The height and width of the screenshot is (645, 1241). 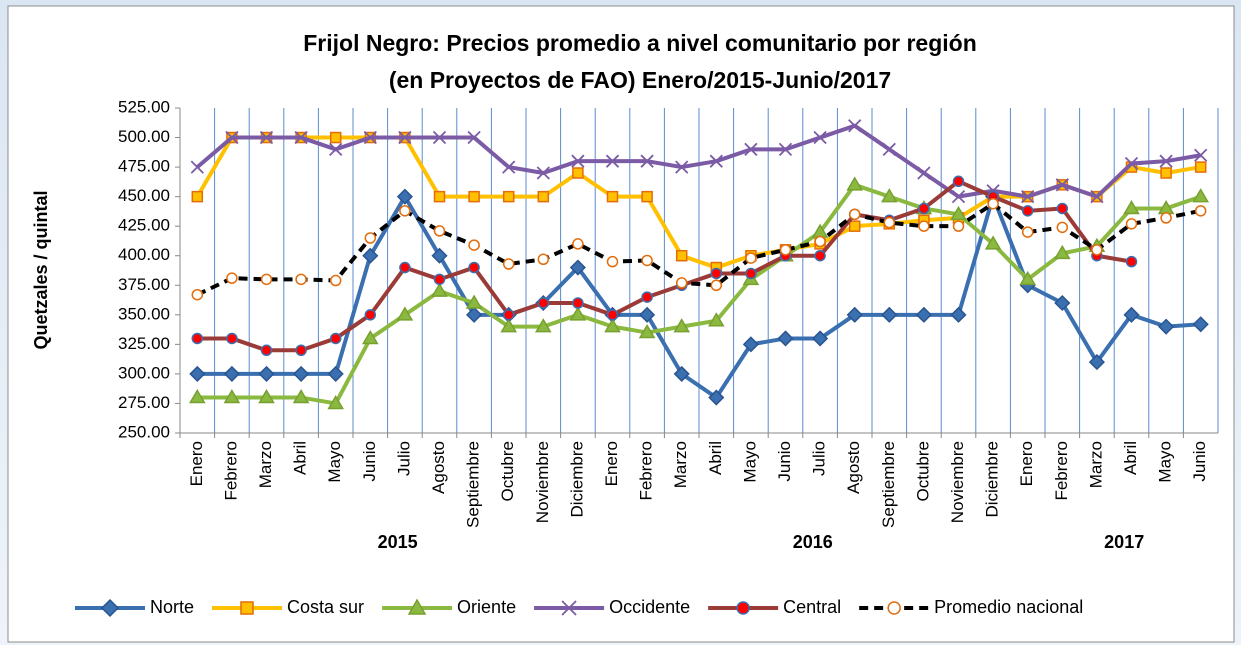 What do you see at coordinates (888, 484) in the screenshot?
I see `x-tick-label: Septiembre` at bounding box center [888, 484].